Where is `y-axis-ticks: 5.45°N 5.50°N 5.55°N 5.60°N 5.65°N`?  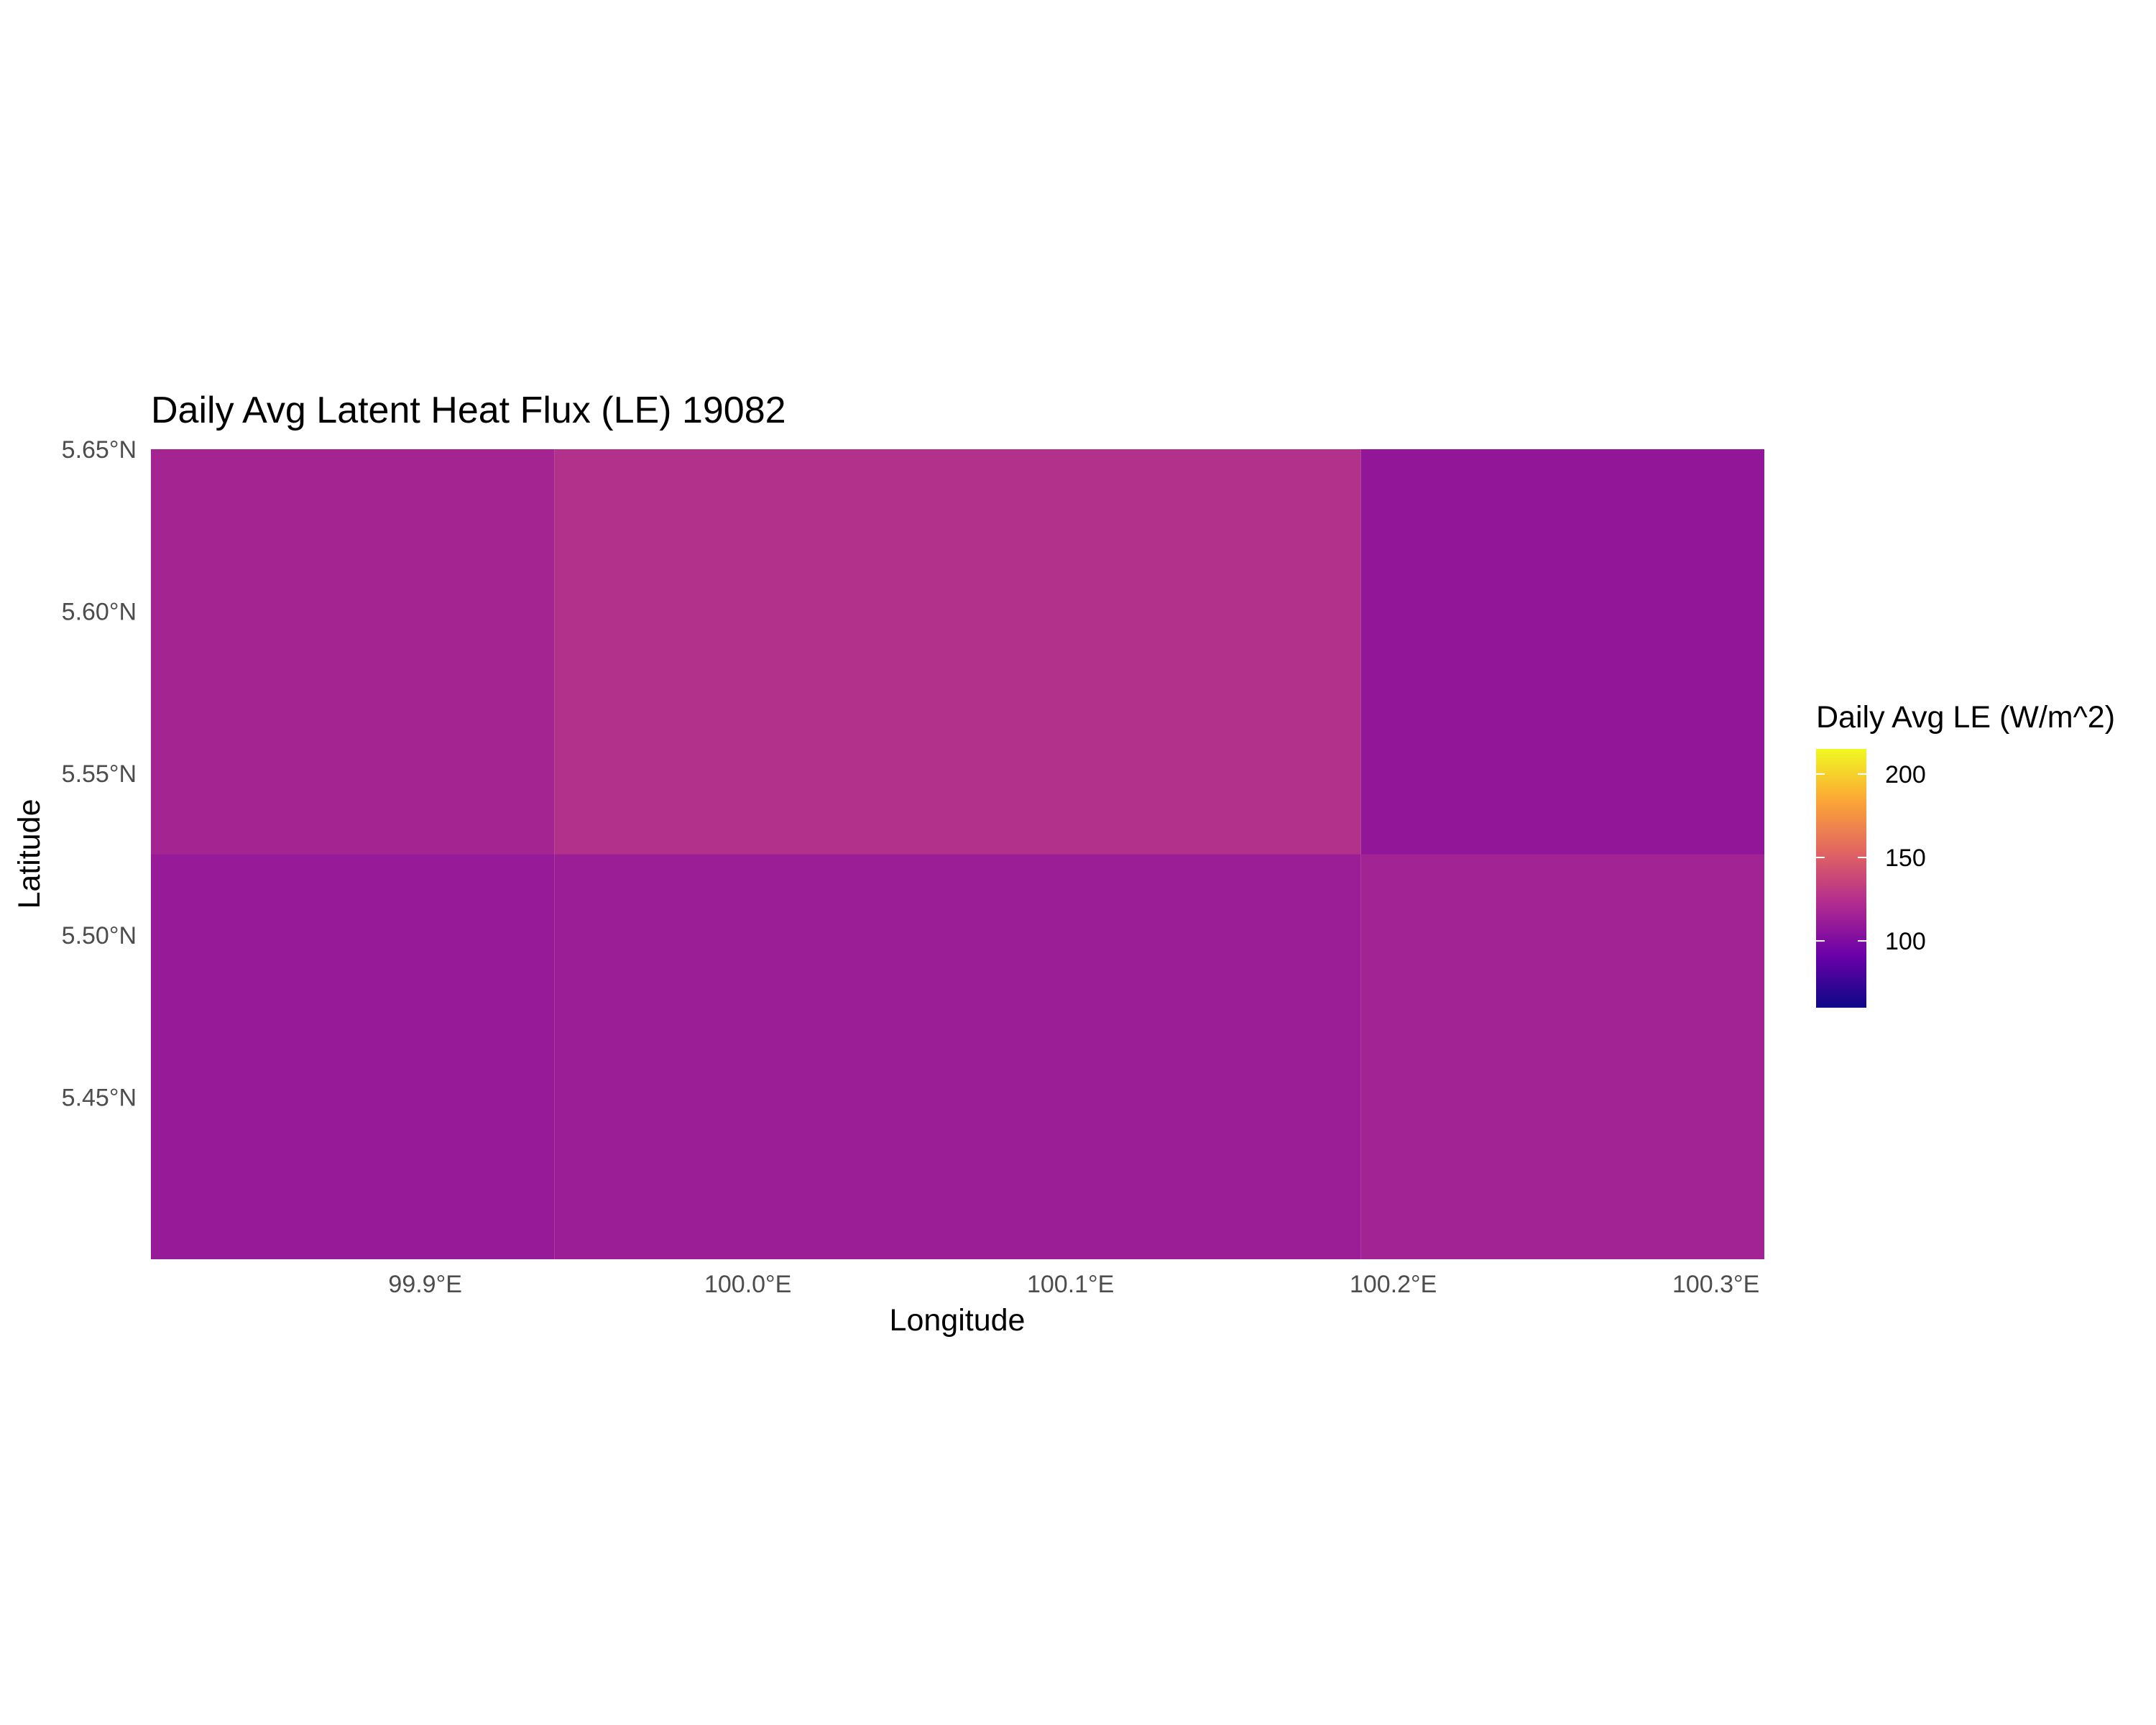
y-axis-ticks: 5.45°N 5.50°N 5.55°N 5.60°N 5.65°N is located at coordinates (99, 774).